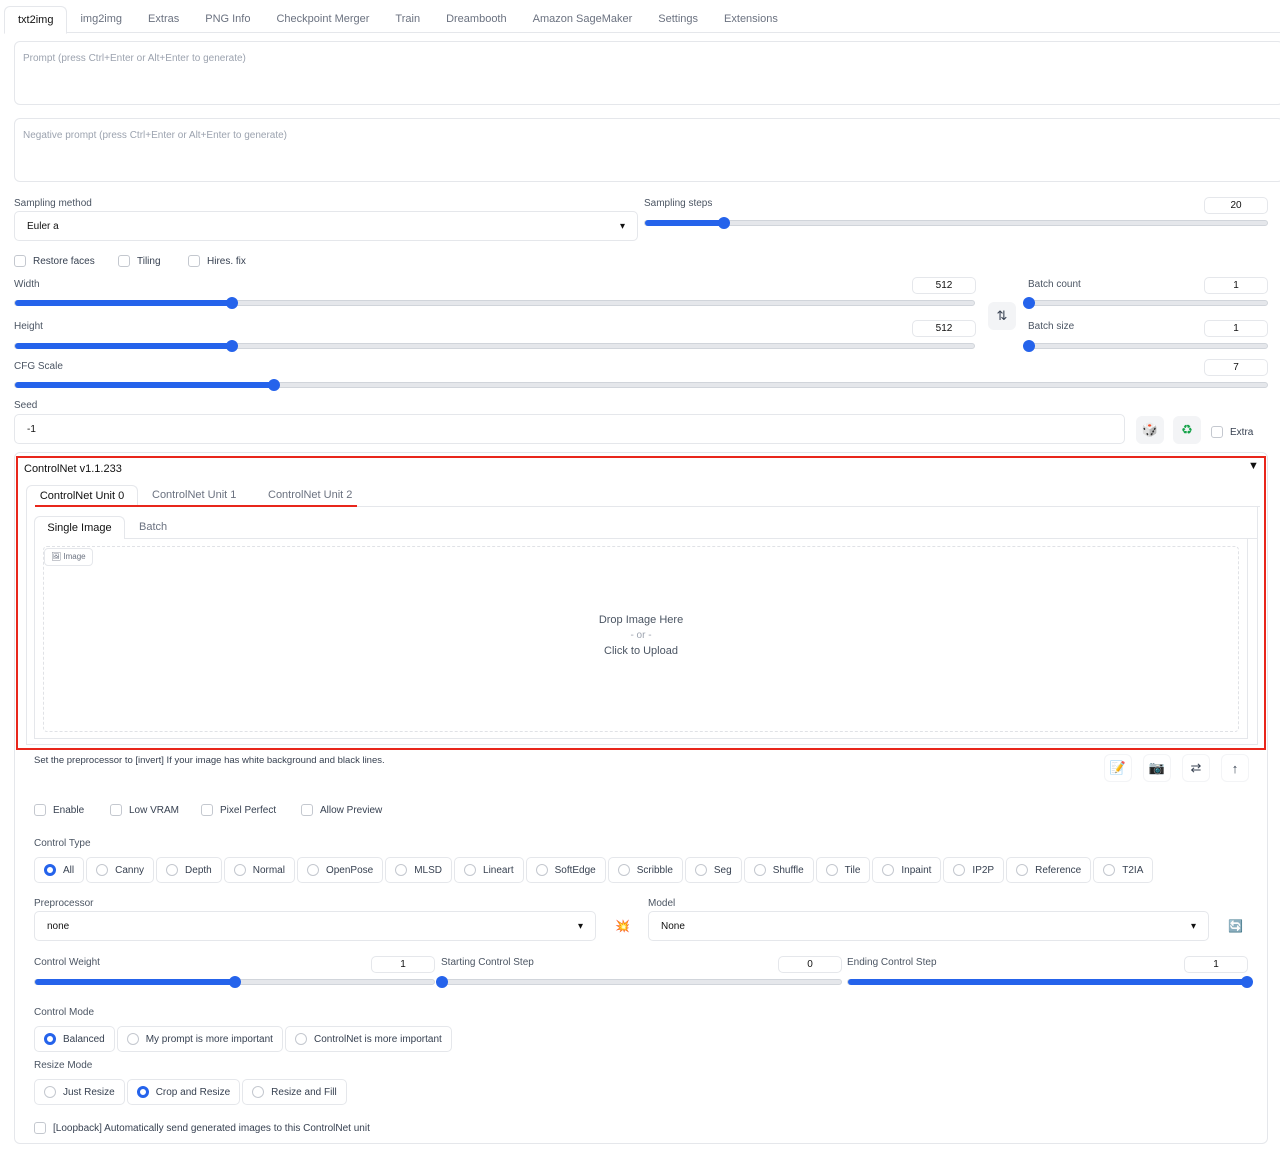  What do you see at coordinates (1253, 466) in the screenshot?
I see `collapse-triangle-icon: ▼` at bounding box center [1253, 466].